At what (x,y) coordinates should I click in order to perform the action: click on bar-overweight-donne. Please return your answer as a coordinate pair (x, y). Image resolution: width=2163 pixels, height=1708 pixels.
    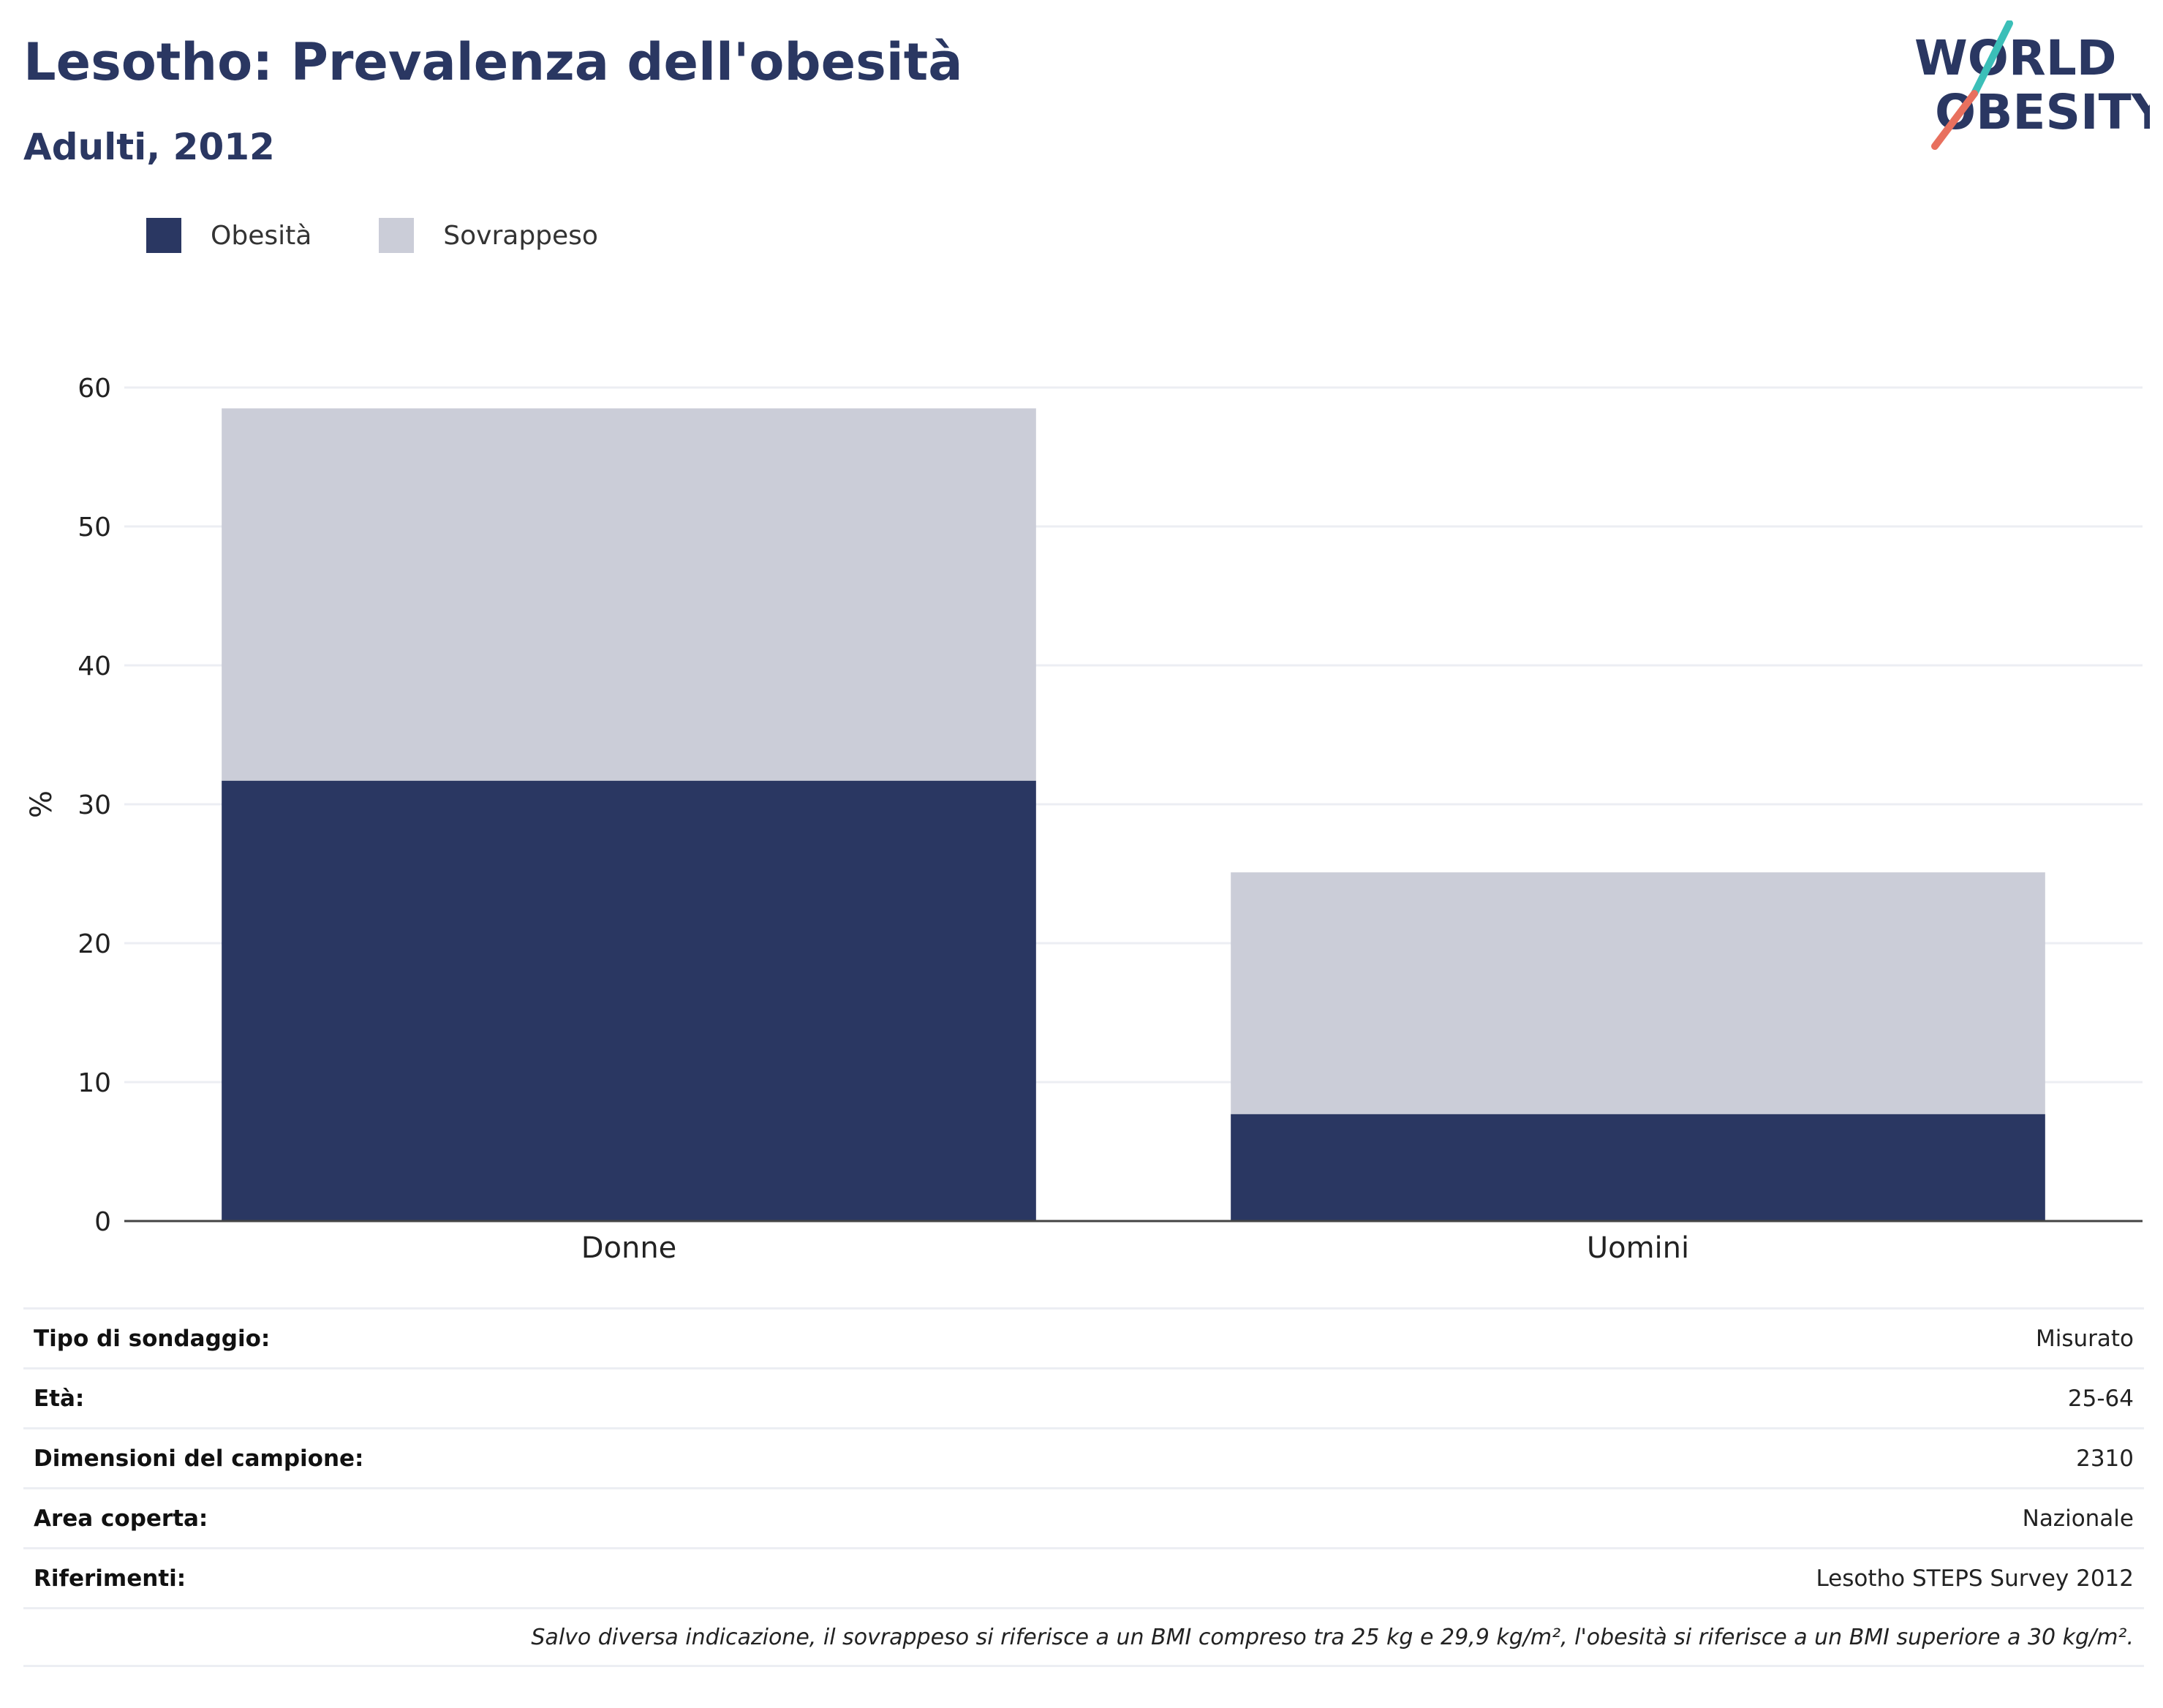
    Looking at the image, I should click on (629, 594).